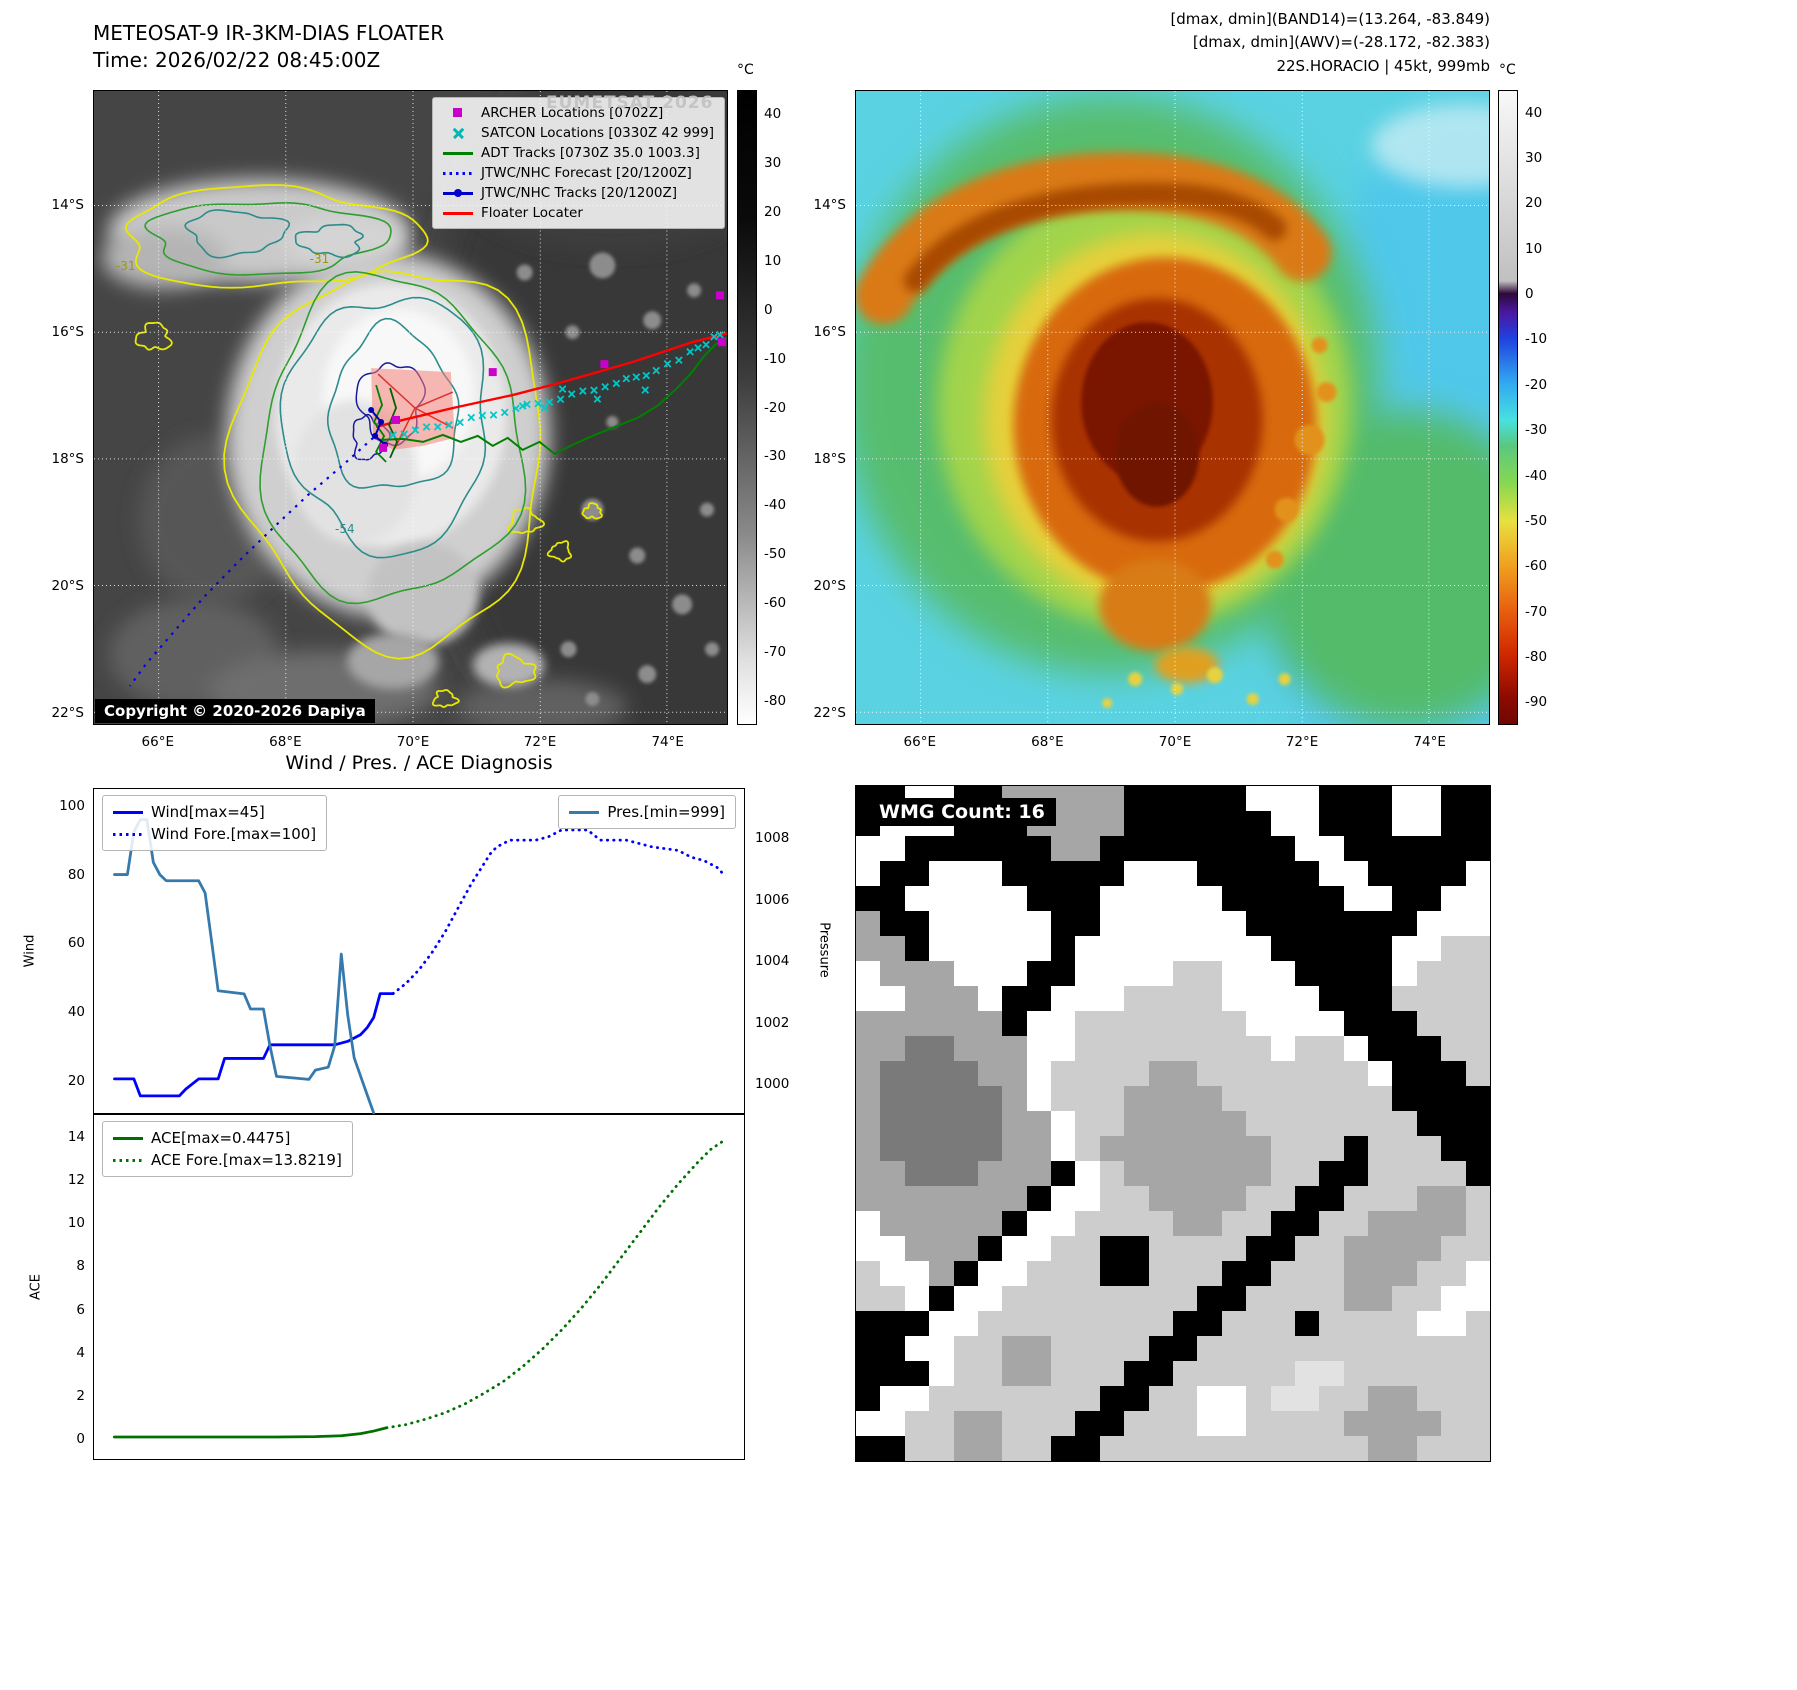 This screenshot has width=1797, height=1690. Describe the element at coordinates (125, 265) in the screenshot. I see `contour-value-label: -31` at that location.